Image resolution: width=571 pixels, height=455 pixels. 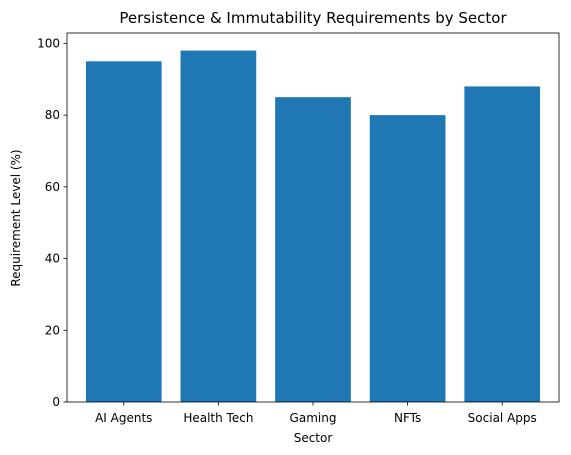 What do you see at coordinates (407, 258) in the screenshot?
I see `bar-nfts` at bounding box center [407, 258].